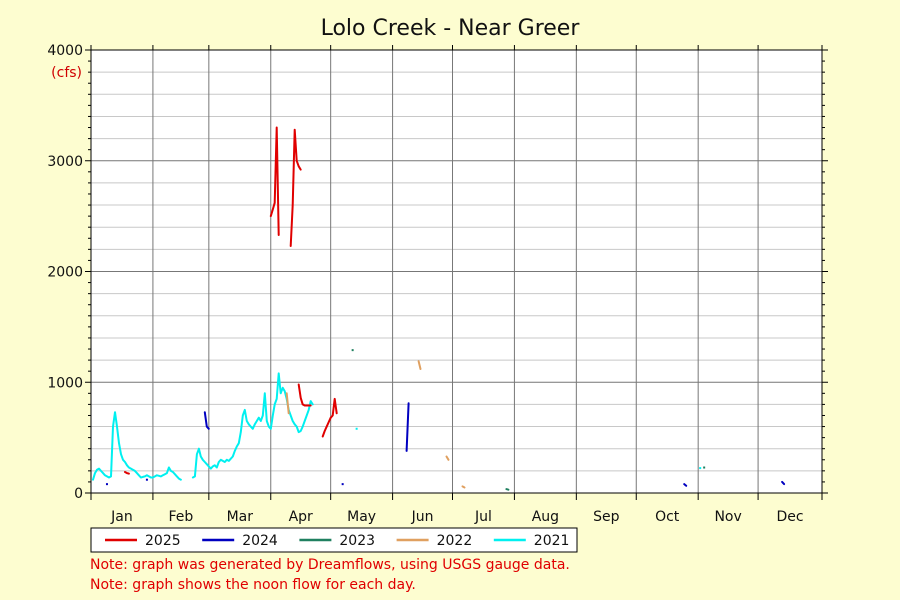 The image size is (900, 600). I want to click on x-tick-label: May, so click(361, 517).